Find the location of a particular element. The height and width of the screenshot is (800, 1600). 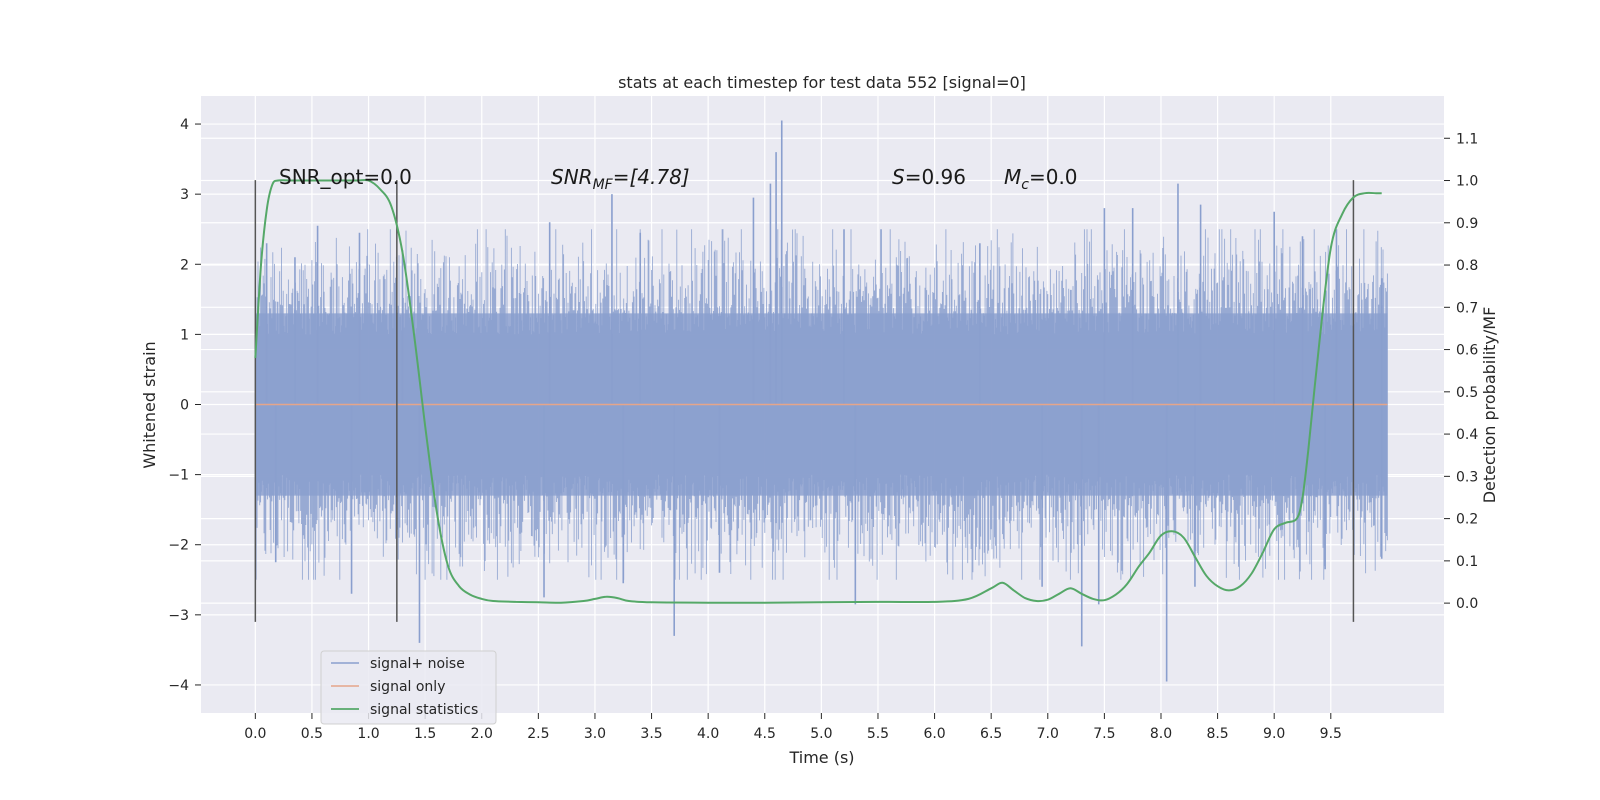

x-tick-label: 4.0 is located at coordinates (708, 734).